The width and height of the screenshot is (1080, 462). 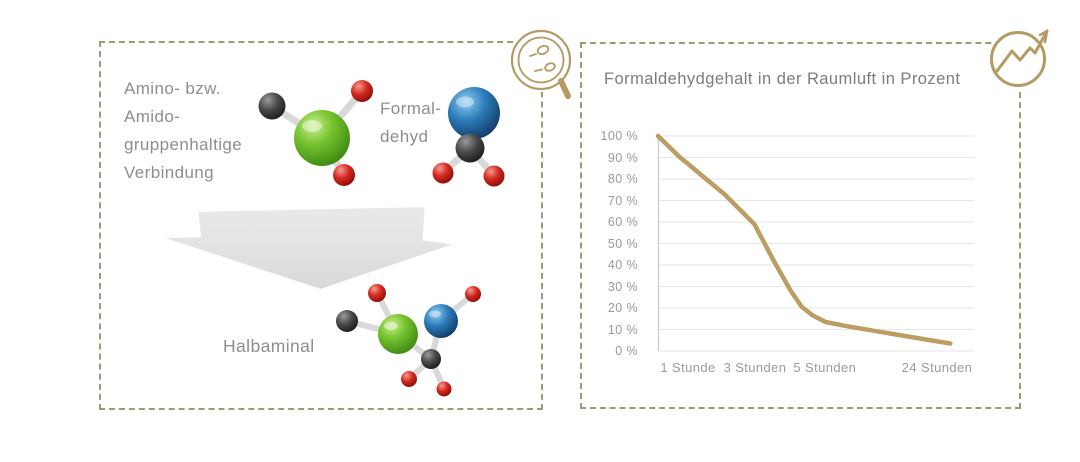 I want to click on y-tick-label: 60 %, so click(x=622, y=222).